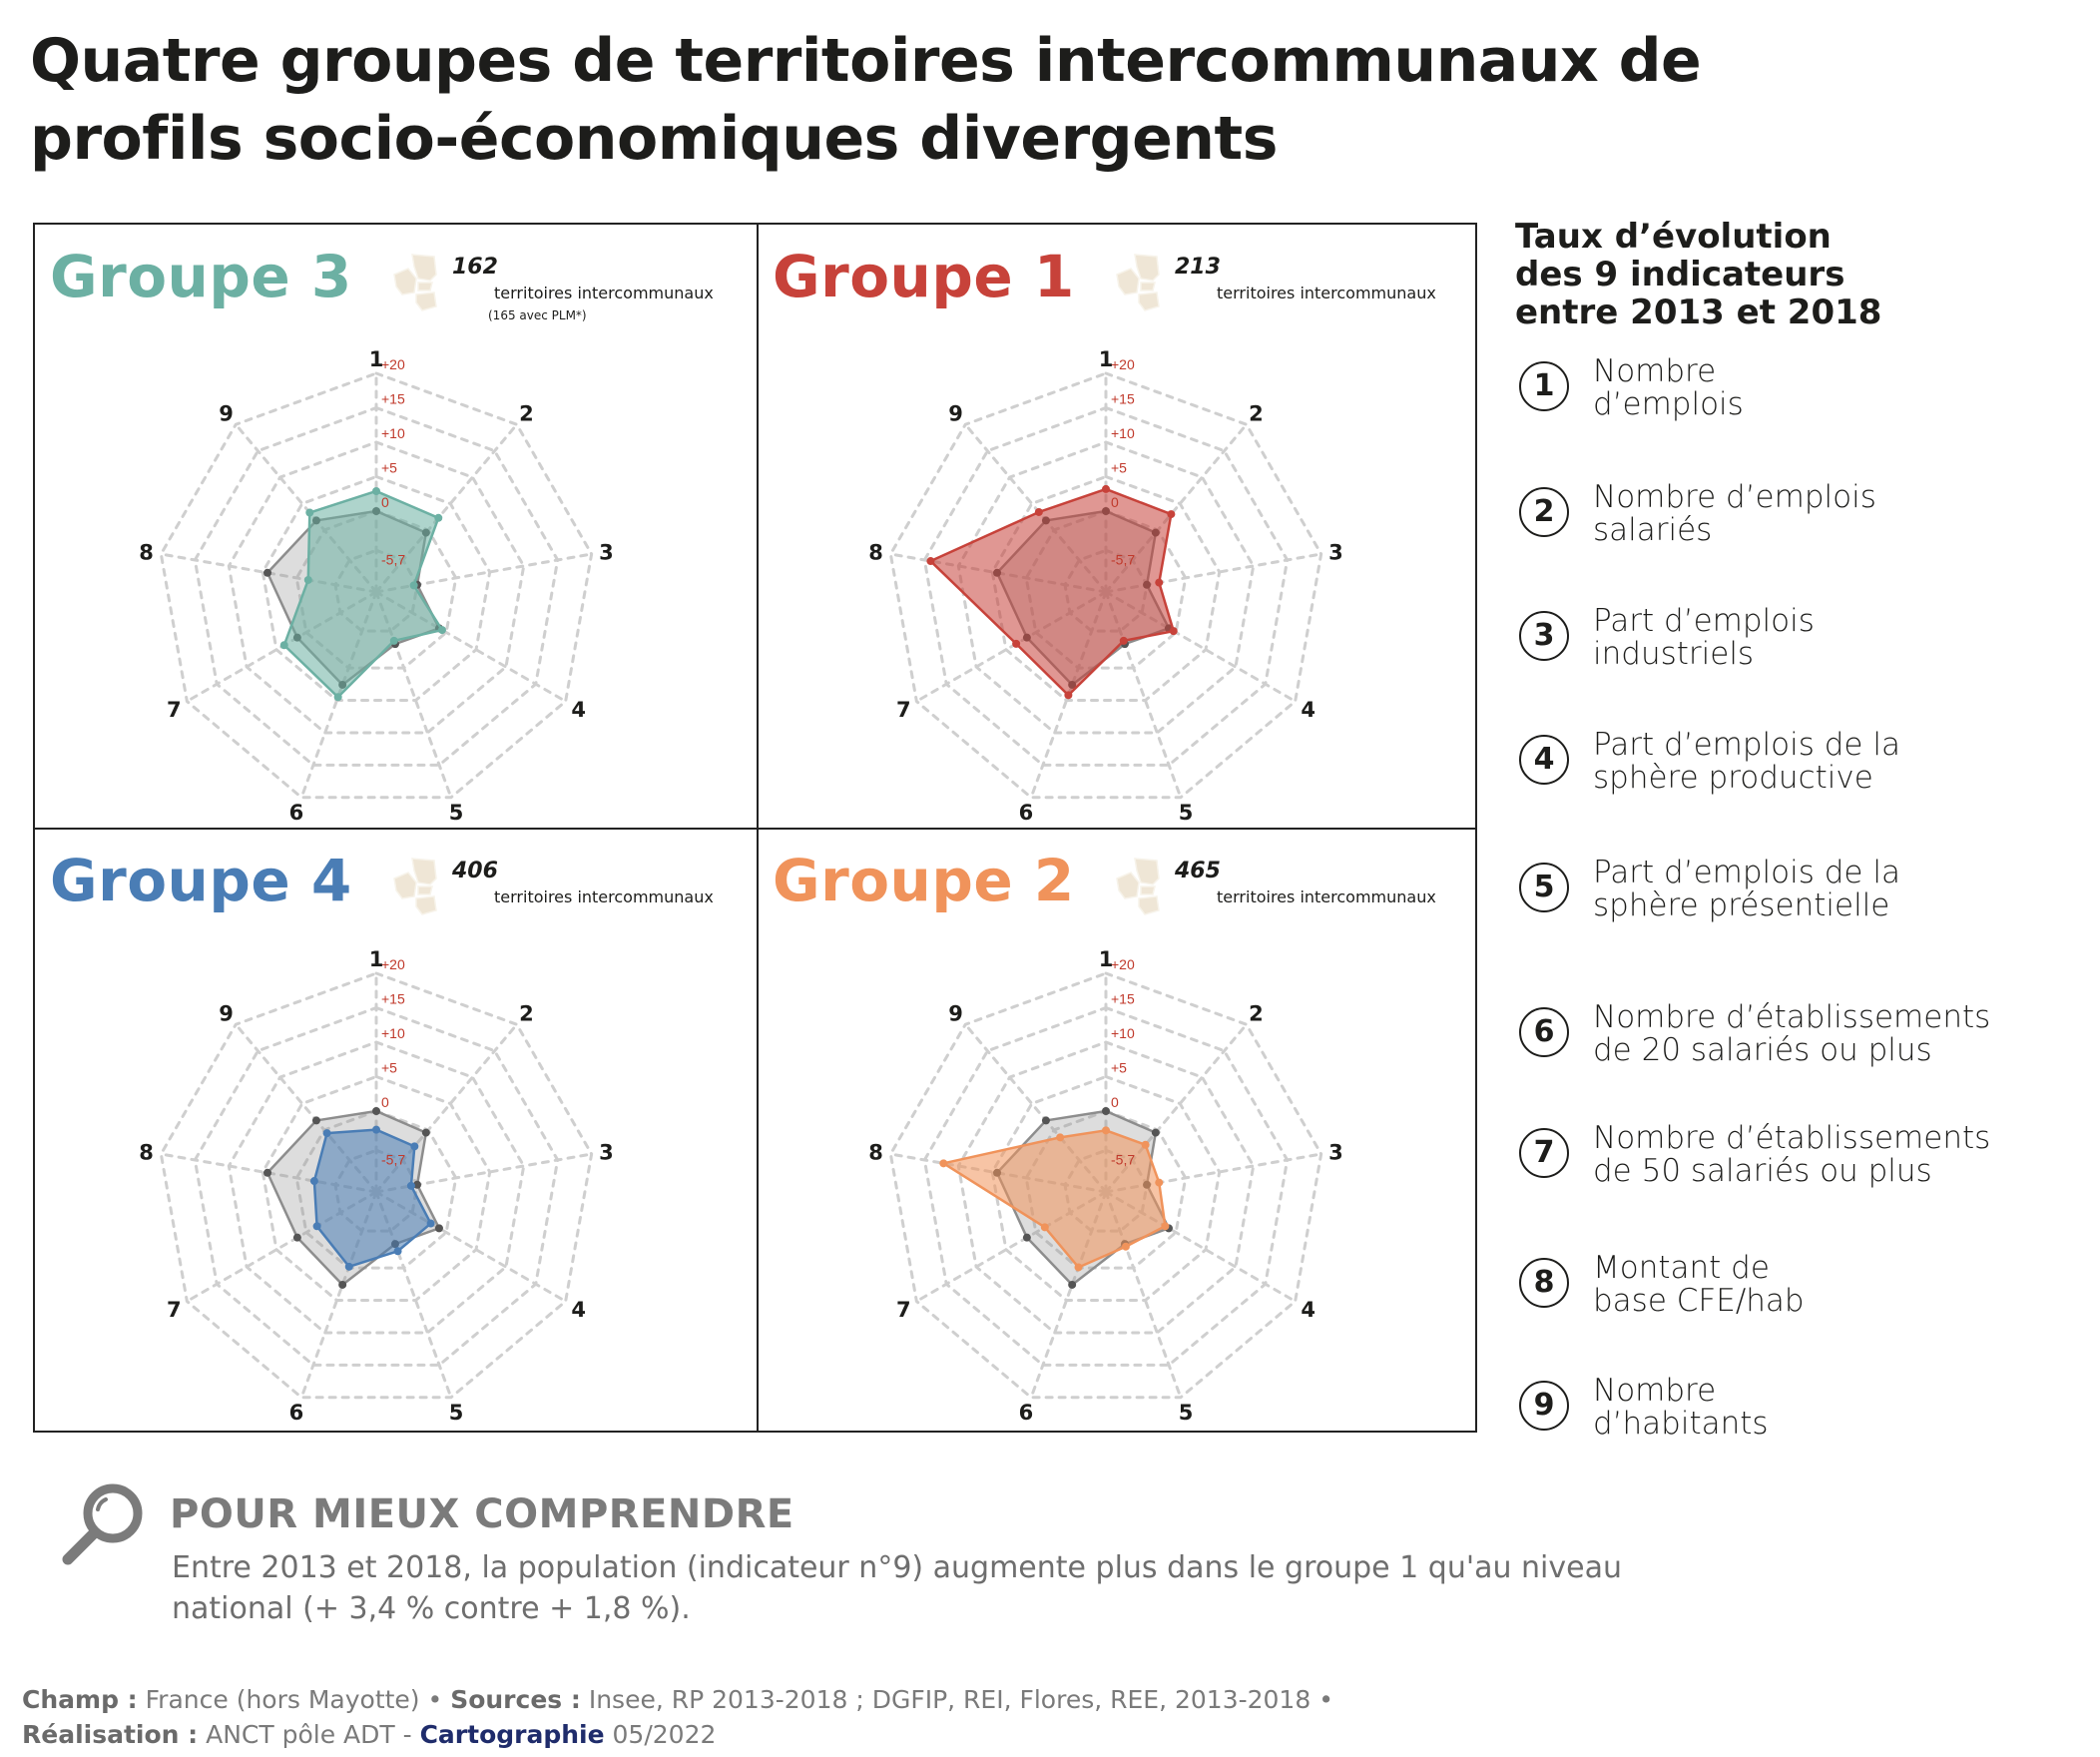 Image resolution: width=2100 pixels, height=1757 pixels. What do you see at coordinates (1544, 1406) in the screenshot?
I see `indicator-number-badge: 9` at bounding box center [1544, 1406].